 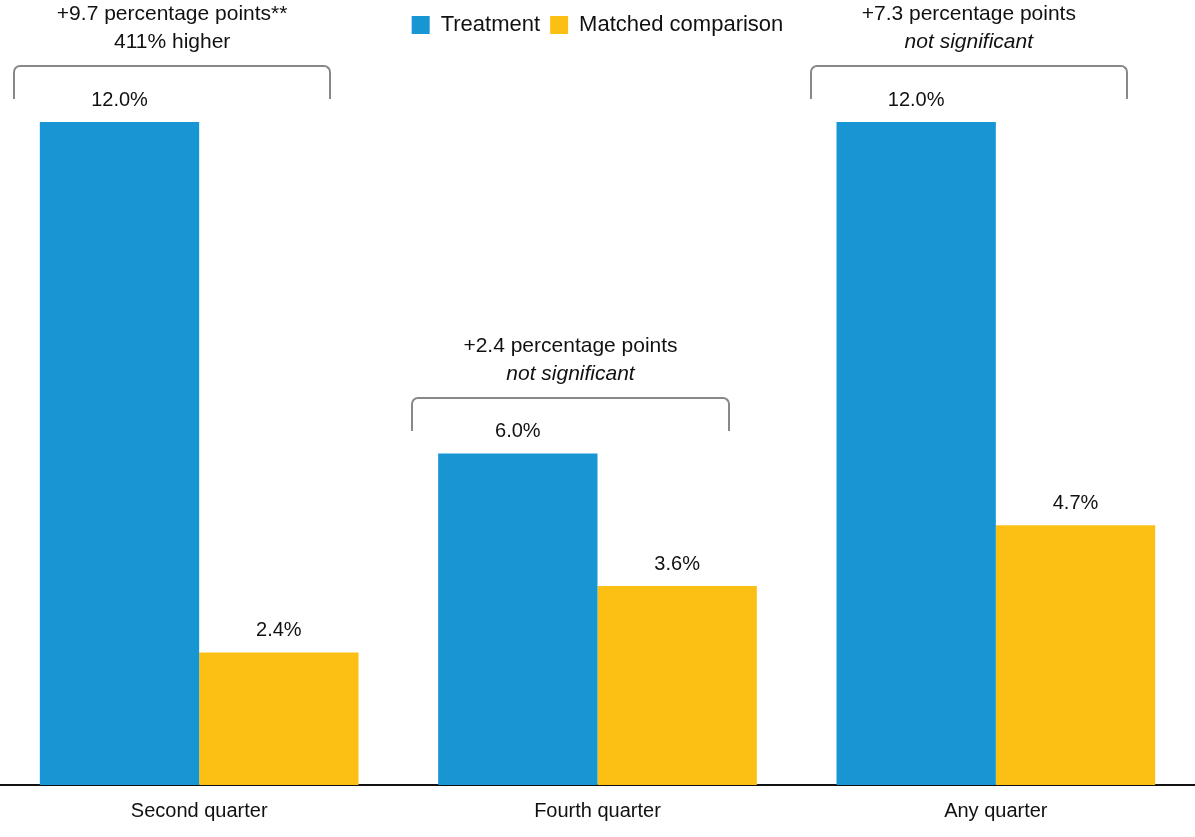 What do you see at coordinates (968, 27) in the screenshot?
I see `text: +7.3 percentage points not significant` at bounding box center [968, 27].